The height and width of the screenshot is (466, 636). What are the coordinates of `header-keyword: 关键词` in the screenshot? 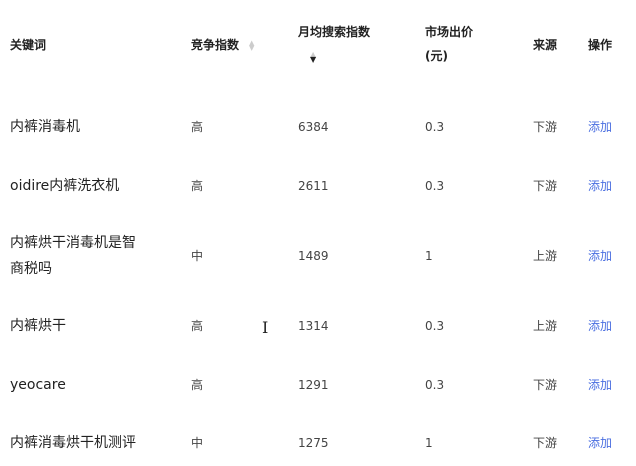 It's located at (28, 45).